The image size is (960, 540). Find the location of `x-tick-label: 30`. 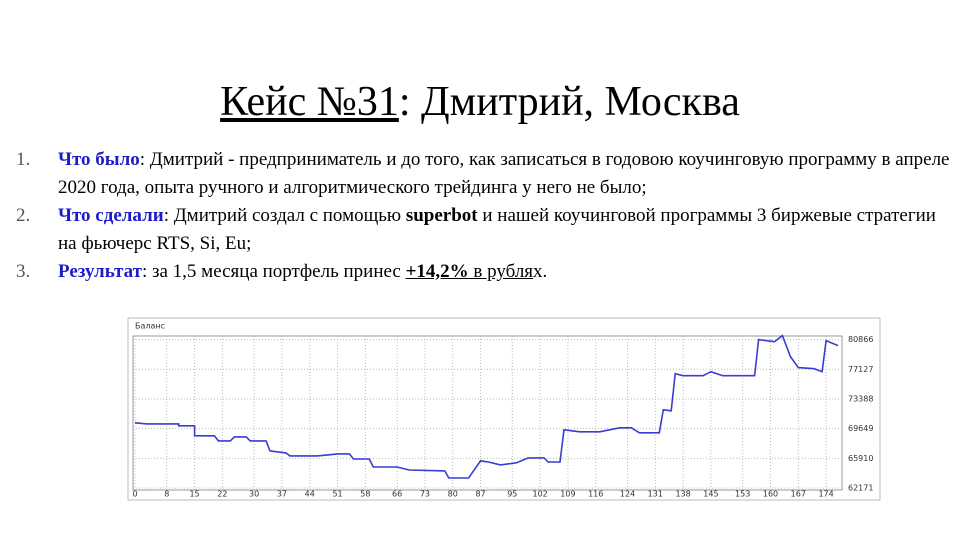

x-tick-label: 30 is located at coordinates (254, 494).